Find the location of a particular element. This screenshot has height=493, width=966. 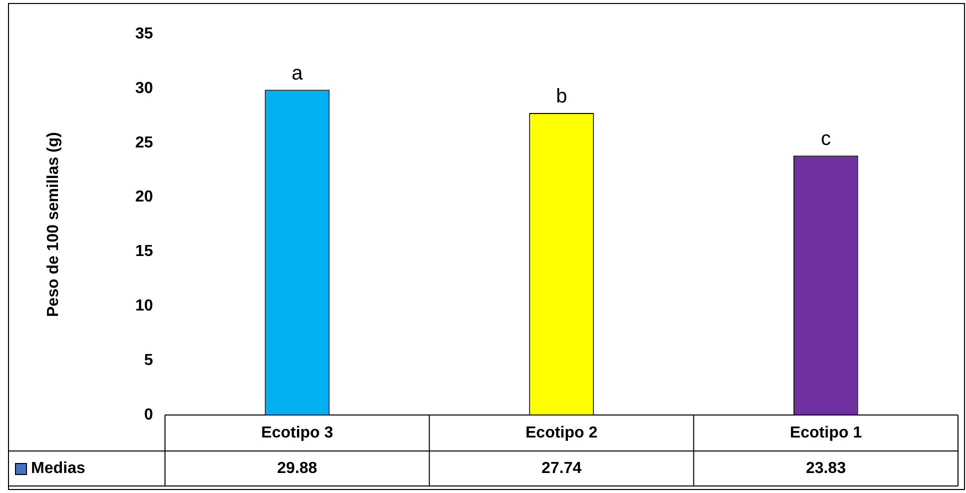

y-tick-label: 5 is located at coordinates (149, 360).